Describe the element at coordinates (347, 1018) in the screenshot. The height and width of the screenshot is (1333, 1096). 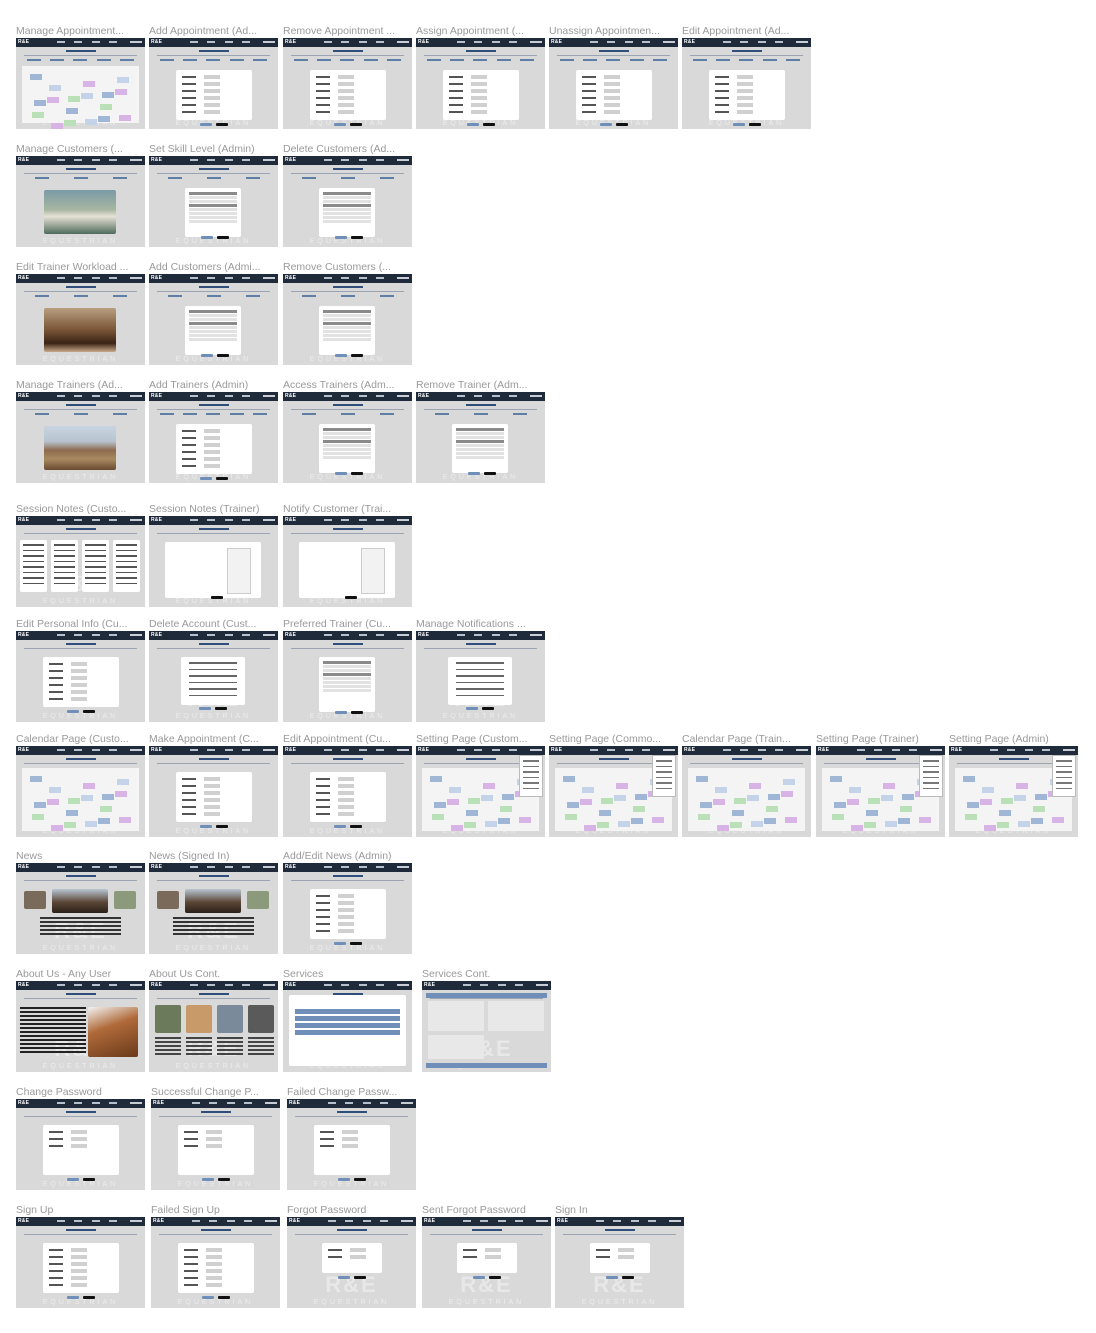
I see `service-item` at that location.